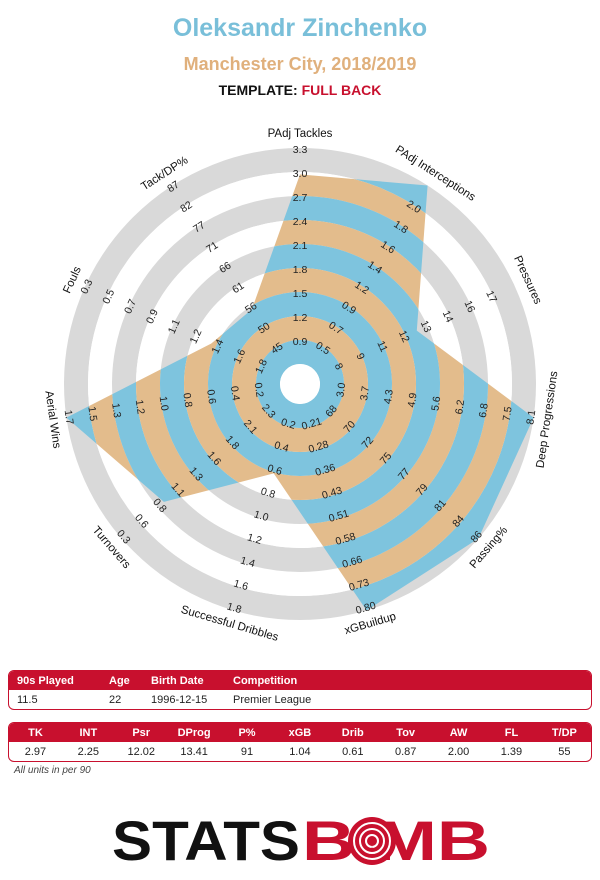  What do you see at coordinates (325, 470) in the screenshot?
I see `tick-label: 0.36` at bounding box center [325, 470].